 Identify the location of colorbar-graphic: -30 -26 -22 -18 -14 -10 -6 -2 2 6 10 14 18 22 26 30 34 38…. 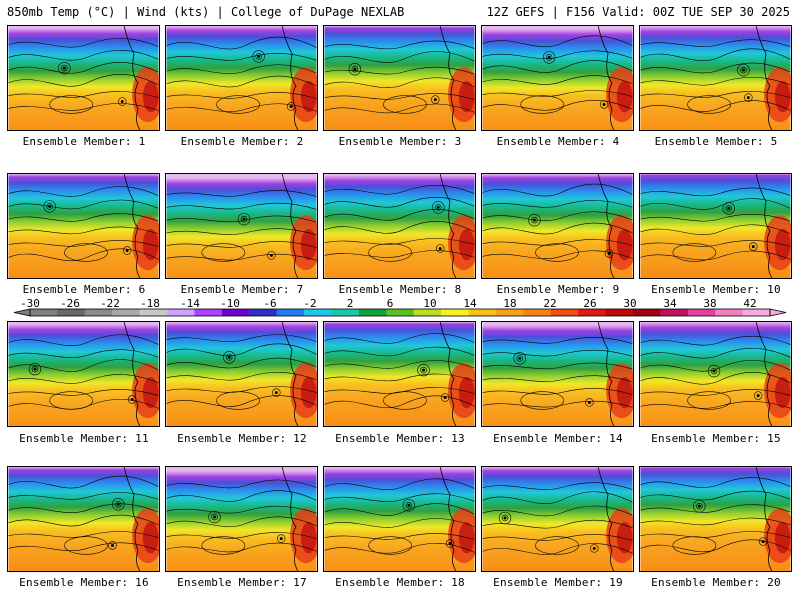
(400, 307).